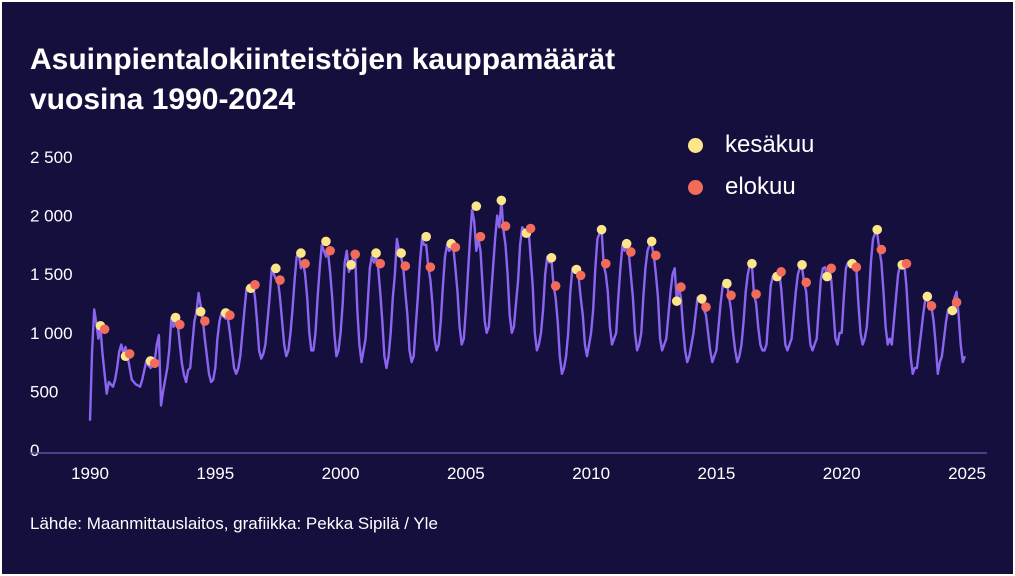 Image resolution: width=1015 pixels, height=576 pixels. What do you see at coordinates (466, 473) in the screenshot?
I see `x-tick-label: 2005` at bounding box center [466, 473].